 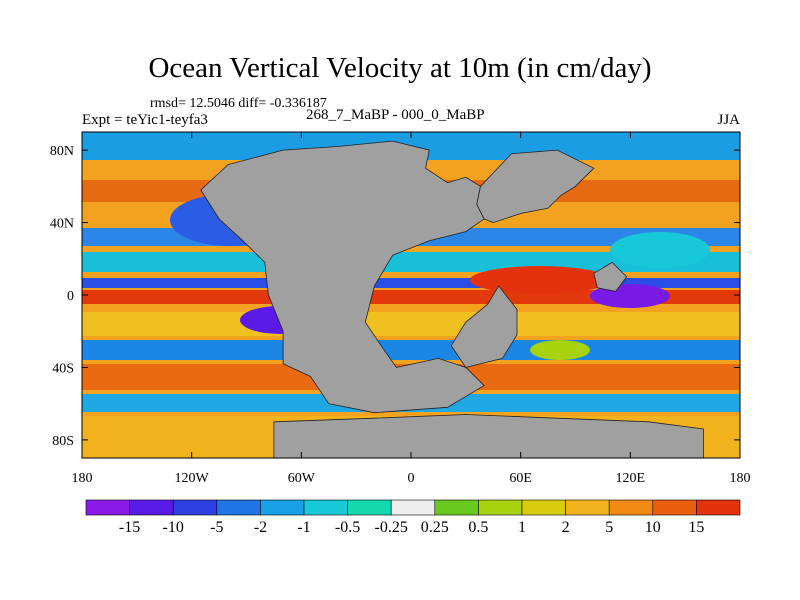 What do you see at coordinates (560, 350) in the screenshot?
I see `patch-south-green` at bounding box center [560, 350].